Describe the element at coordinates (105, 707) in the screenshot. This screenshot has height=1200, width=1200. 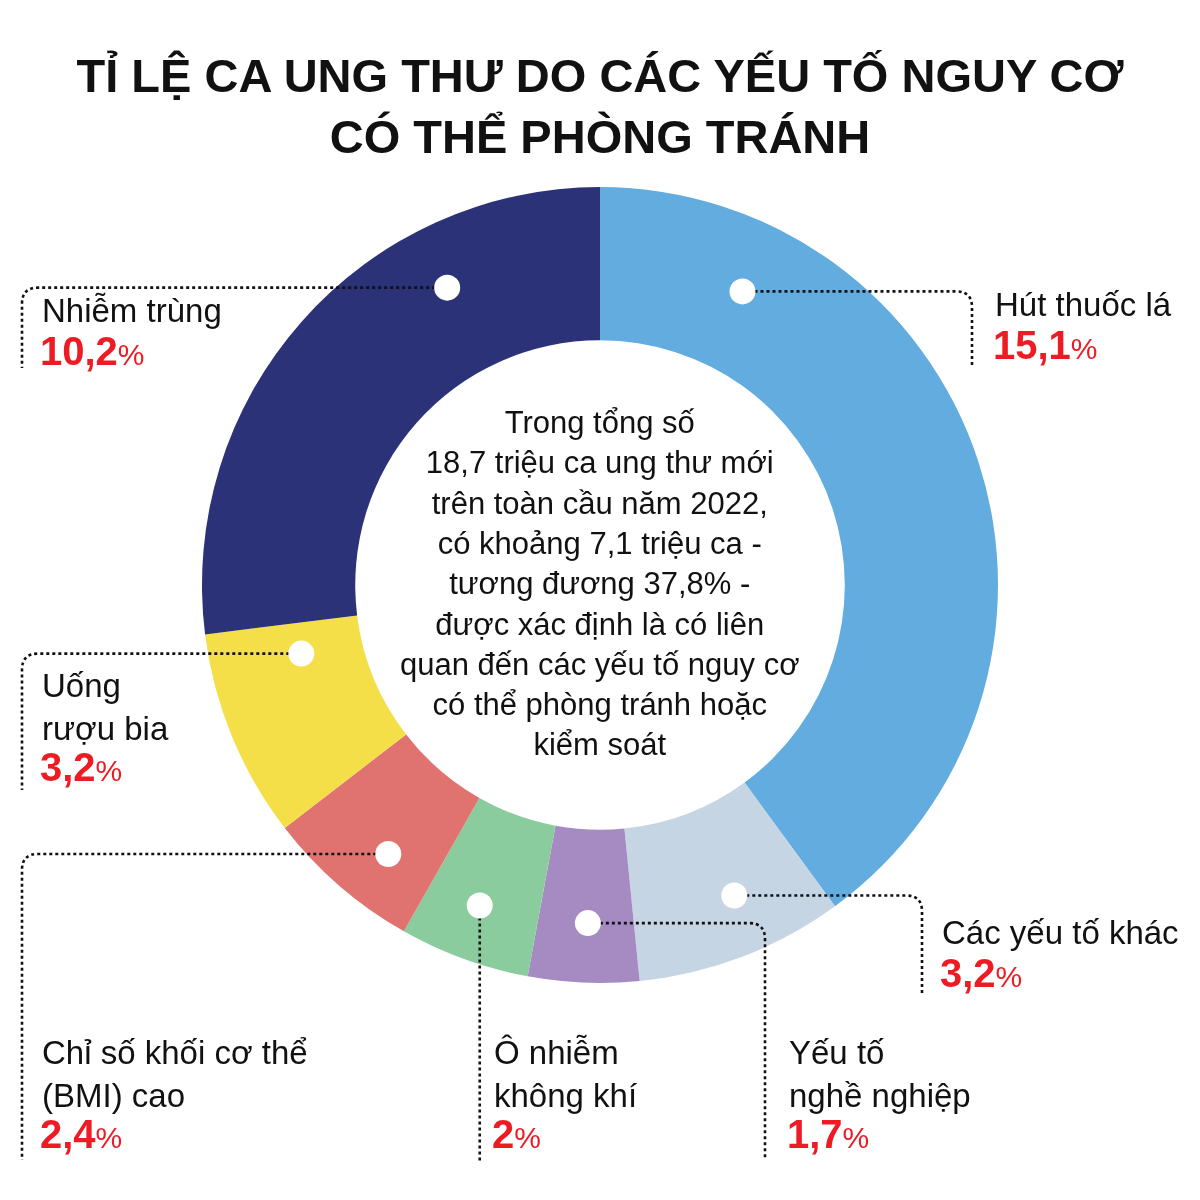
I see `slice-label: Uống rượu bia` at that location.